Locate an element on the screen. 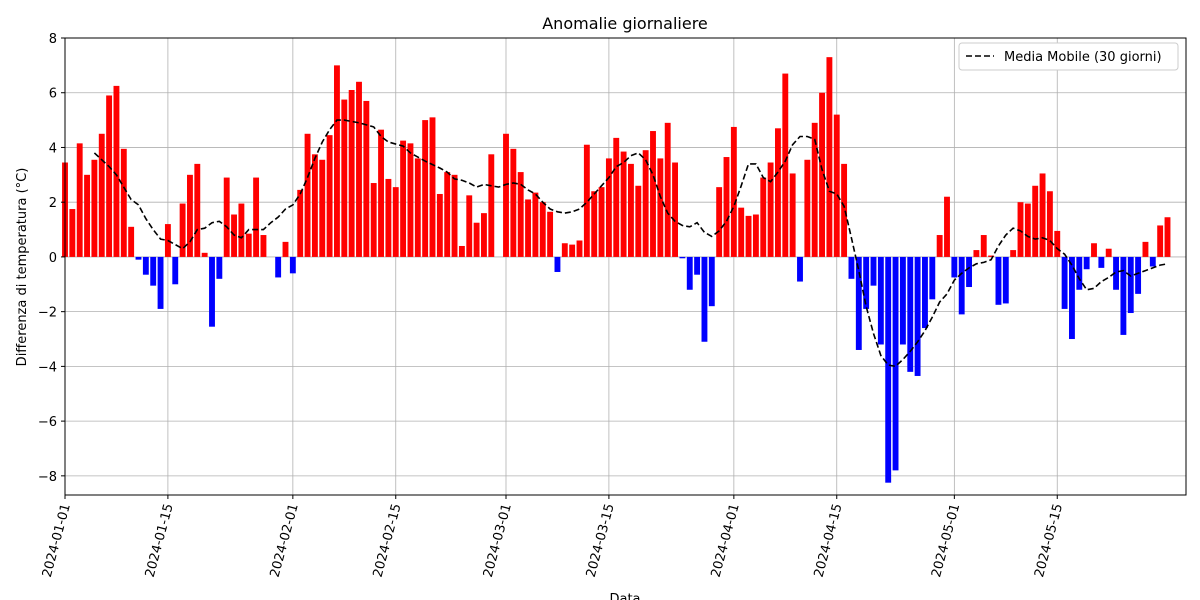 Image resolution: width=1200 pixels, height=600 pixels. y-tick-label: −8 is located at coordinates (47, 477).